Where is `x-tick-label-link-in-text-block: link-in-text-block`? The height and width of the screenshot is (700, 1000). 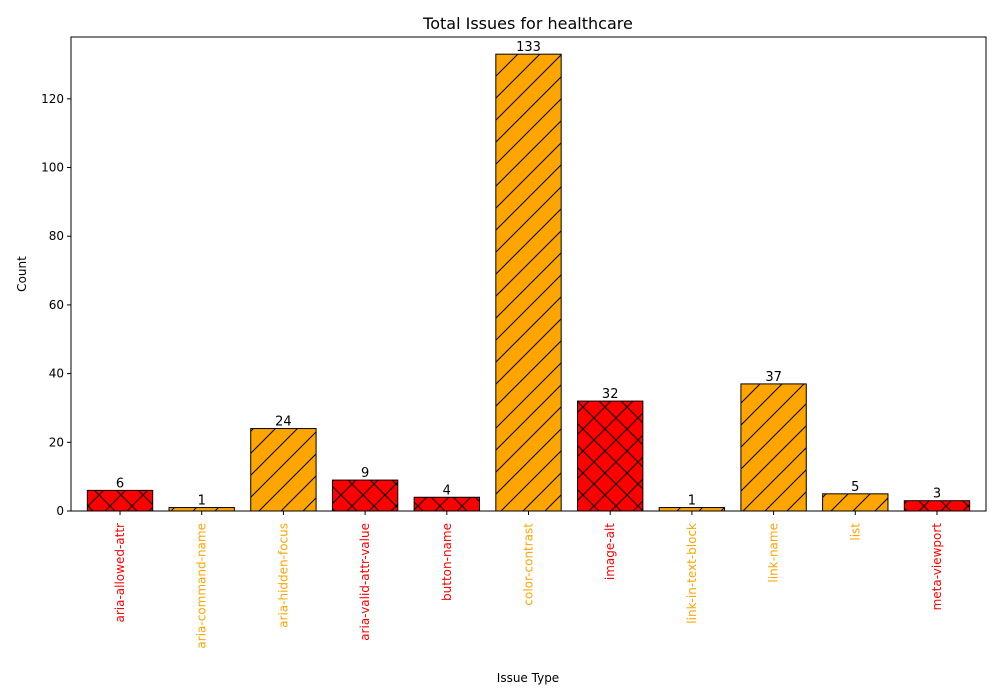
x-tick-label-link-in-text-block: link-in-text-block is located at coordinates (692, 573).